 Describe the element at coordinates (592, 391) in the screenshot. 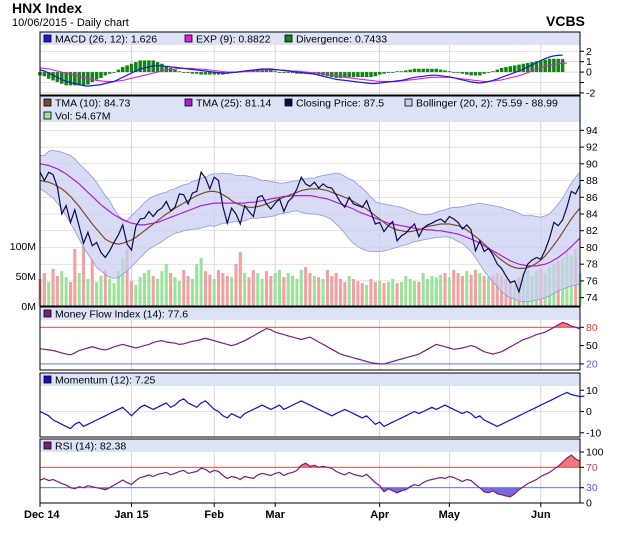

I see `momentum-axis-label: 10` at that location.